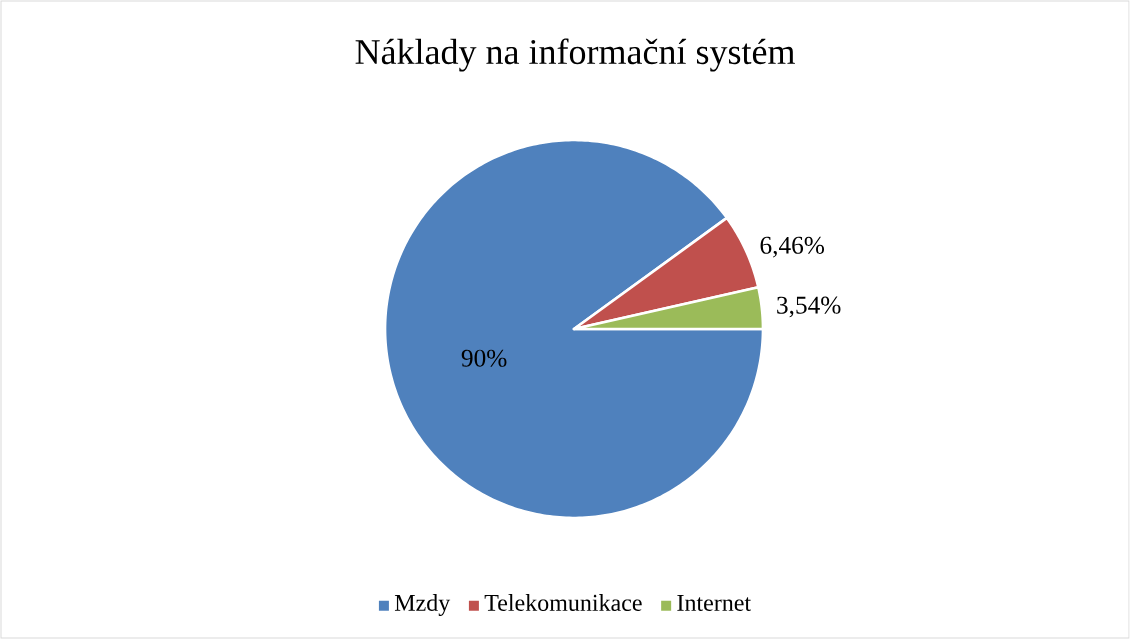 This screenshot has width=1130, height=639. I want to click on data-label: 6,46%, so click(792, 247).